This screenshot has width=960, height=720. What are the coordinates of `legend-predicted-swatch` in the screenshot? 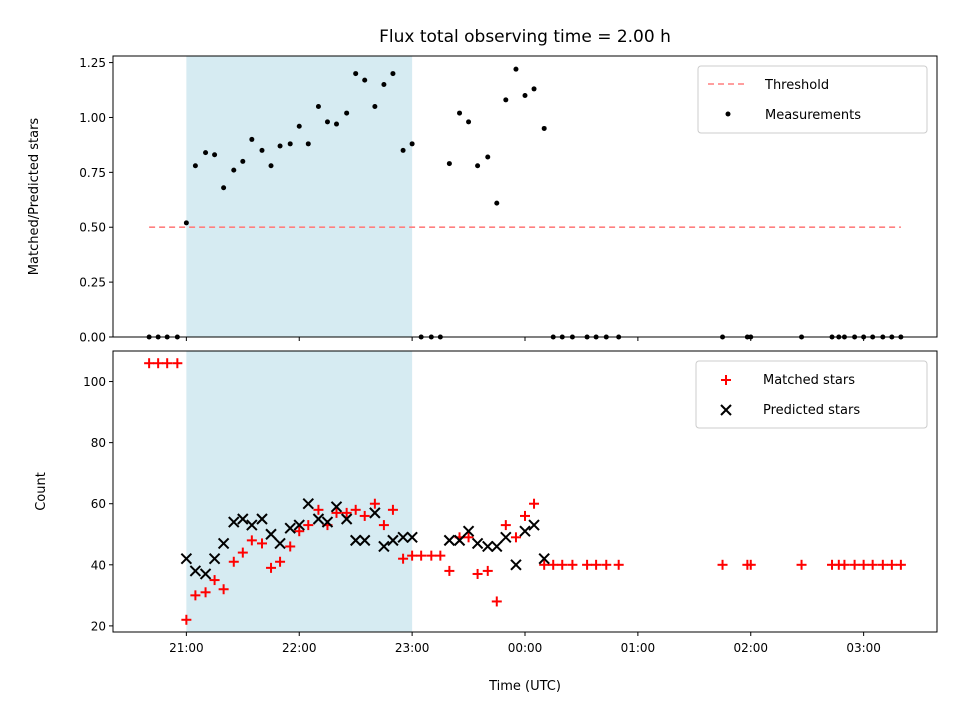 It's located at (726, 410).